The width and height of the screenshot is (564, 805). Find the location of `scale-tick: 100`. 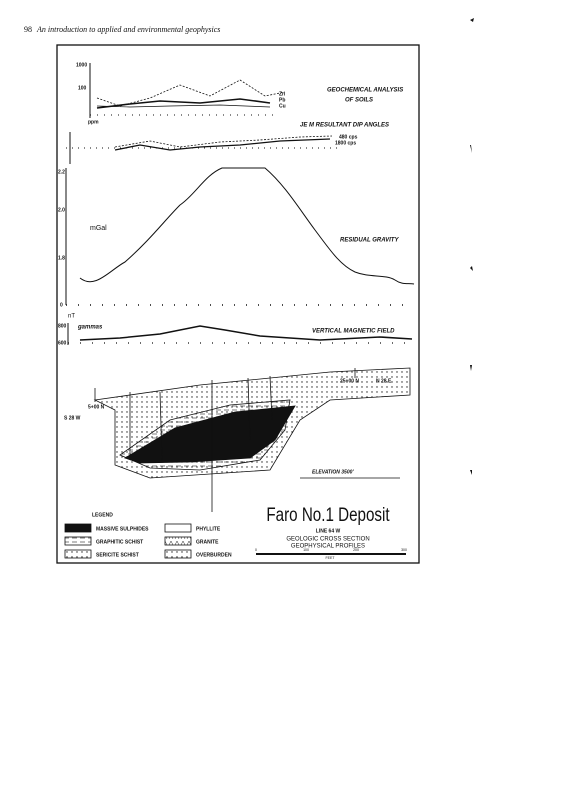

scale-tick: 100 is located at coordinates (306, 550).